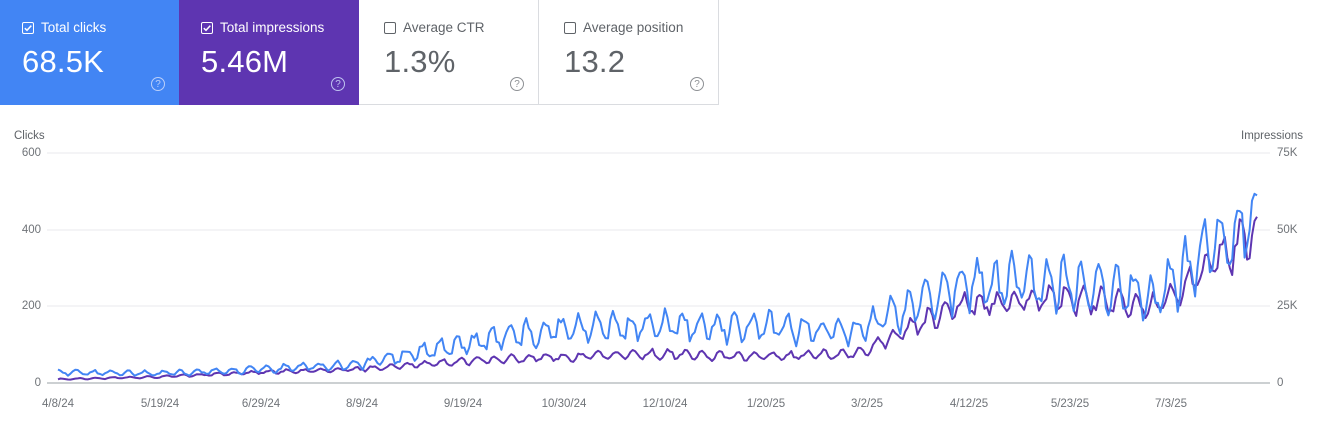 Image resolution: width=1317 pixels, height=434 pixels. What do you see at coordinates (29, 136) in the screenshot?
I see `left-axis-title: Clicks` at bounding box center [29, 136].